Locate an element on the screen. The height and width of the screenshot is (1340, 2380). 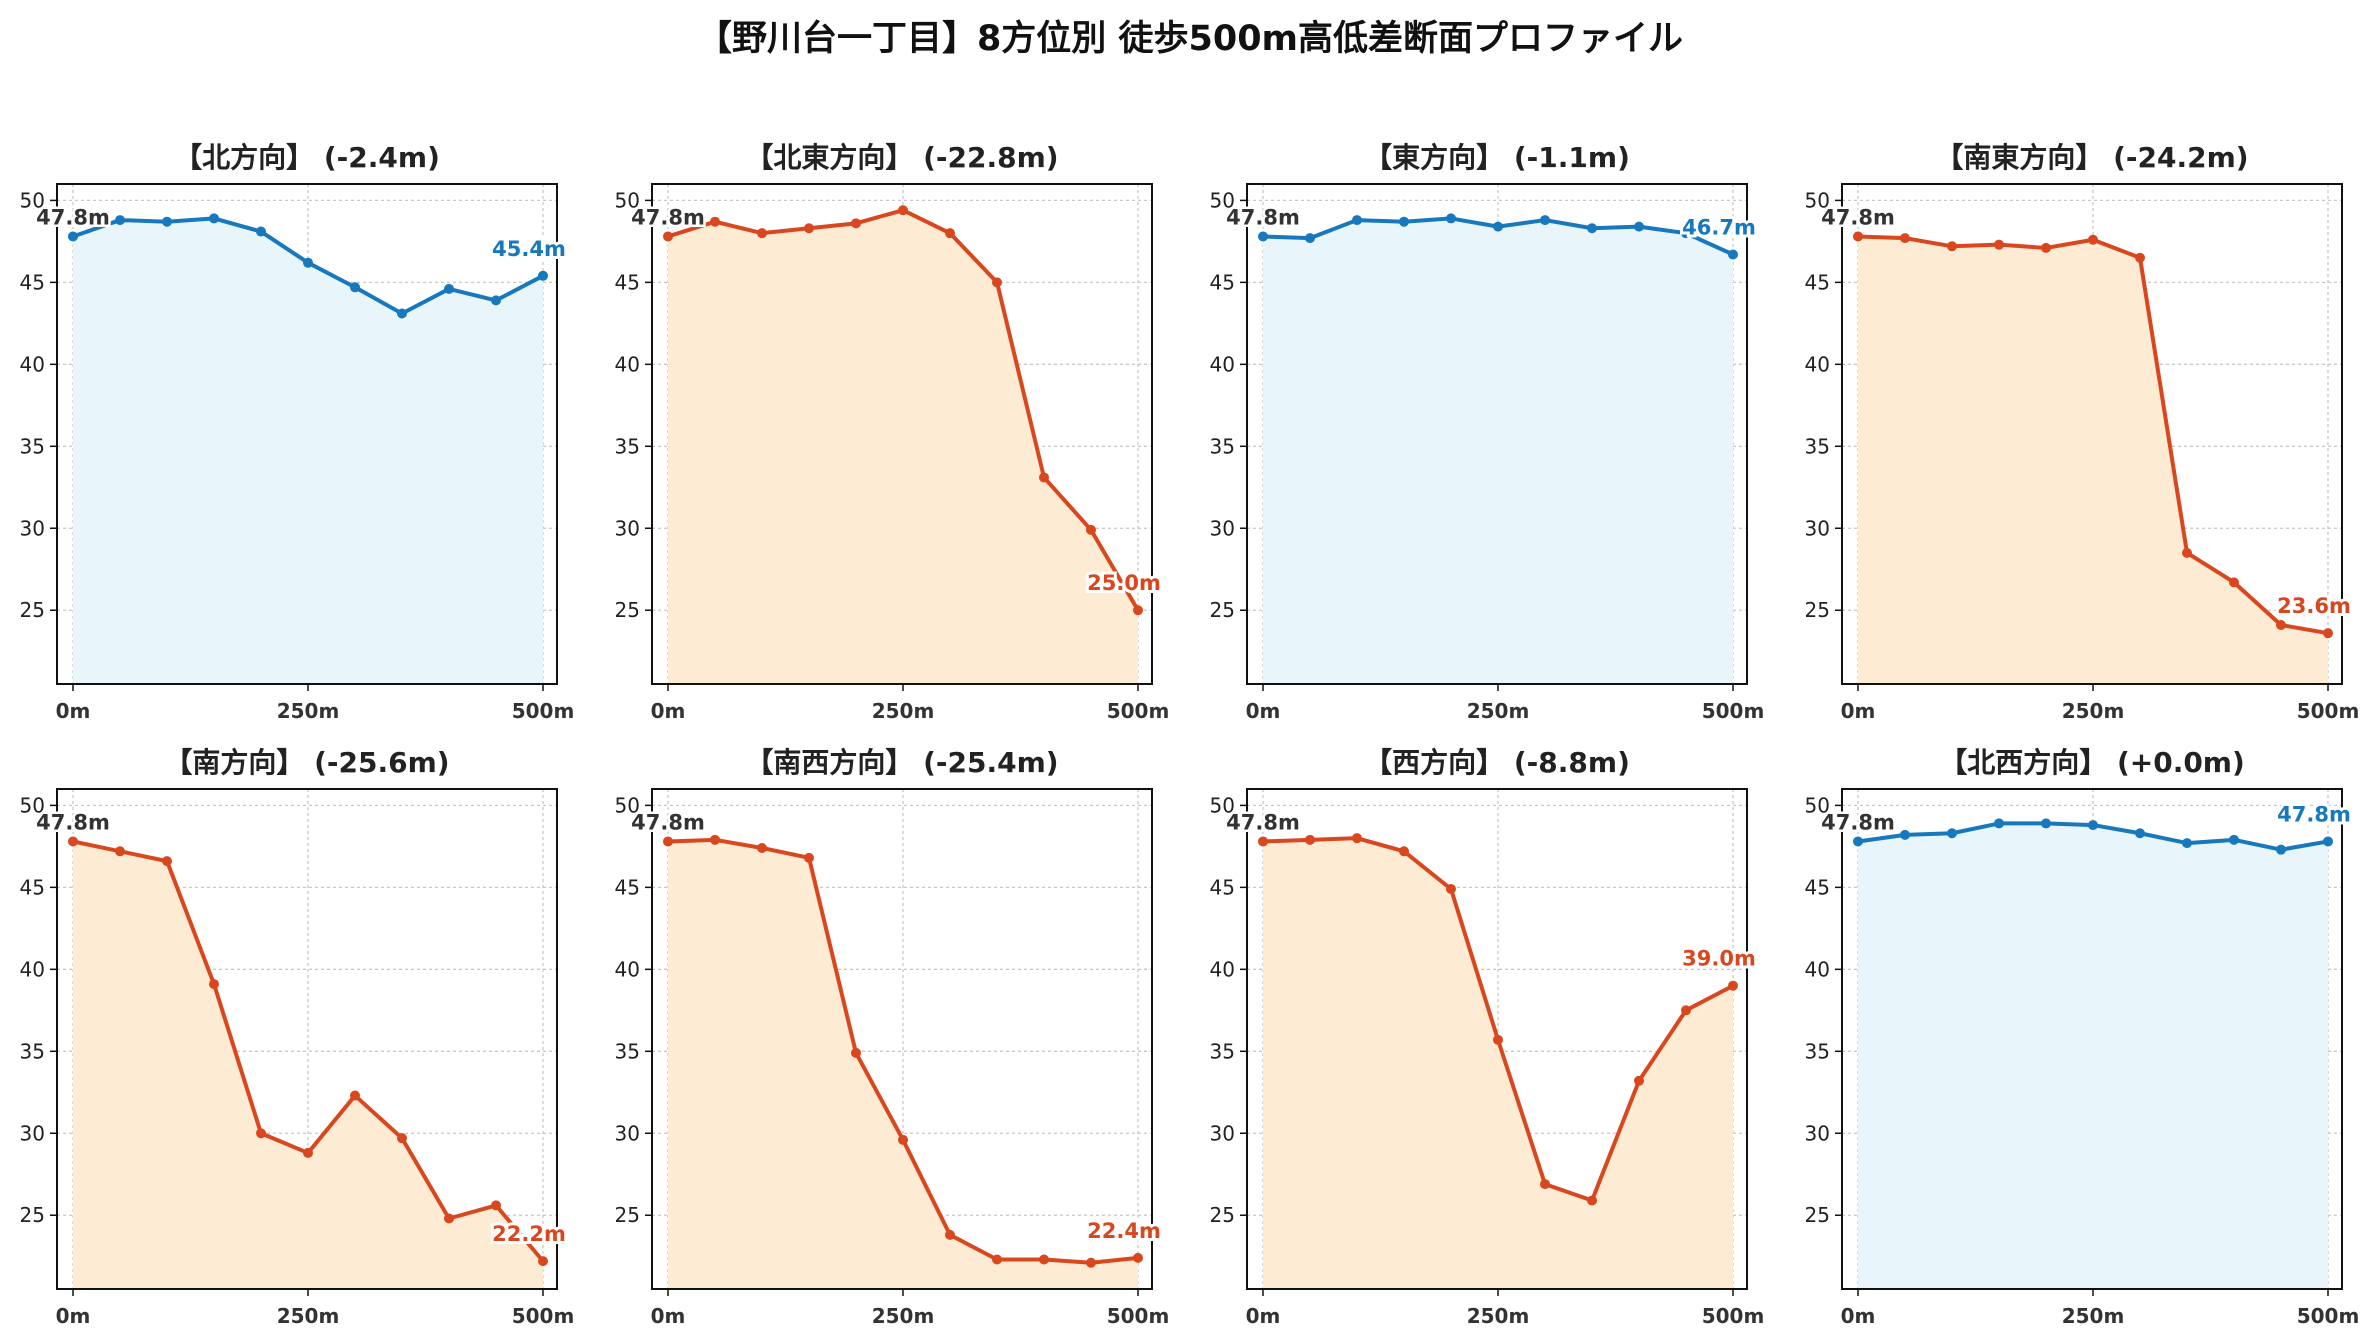
end-elevation-label: 25.0m is located at coordinates (1124, 583).